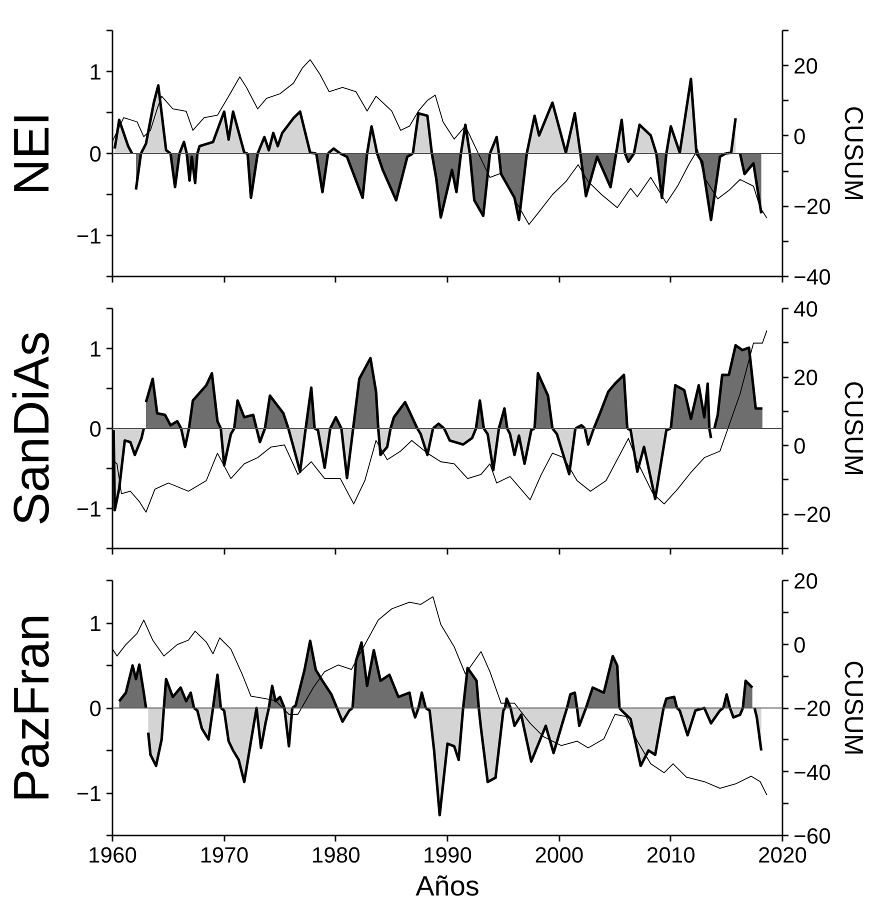 The height and width of the screenshot is (909, 871). What do you see at coordinates (448, 886) in the screenshot?
I see `x-axis-title: Años` at bounding box center [448, 886].